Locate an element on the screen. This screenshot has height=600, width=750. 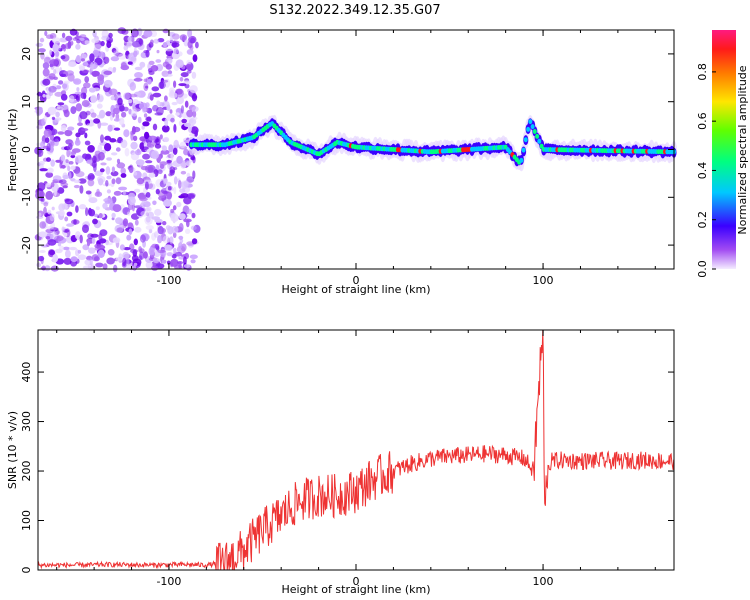
snr-y-tick-label: 300 is located at coordinates (26, 421).